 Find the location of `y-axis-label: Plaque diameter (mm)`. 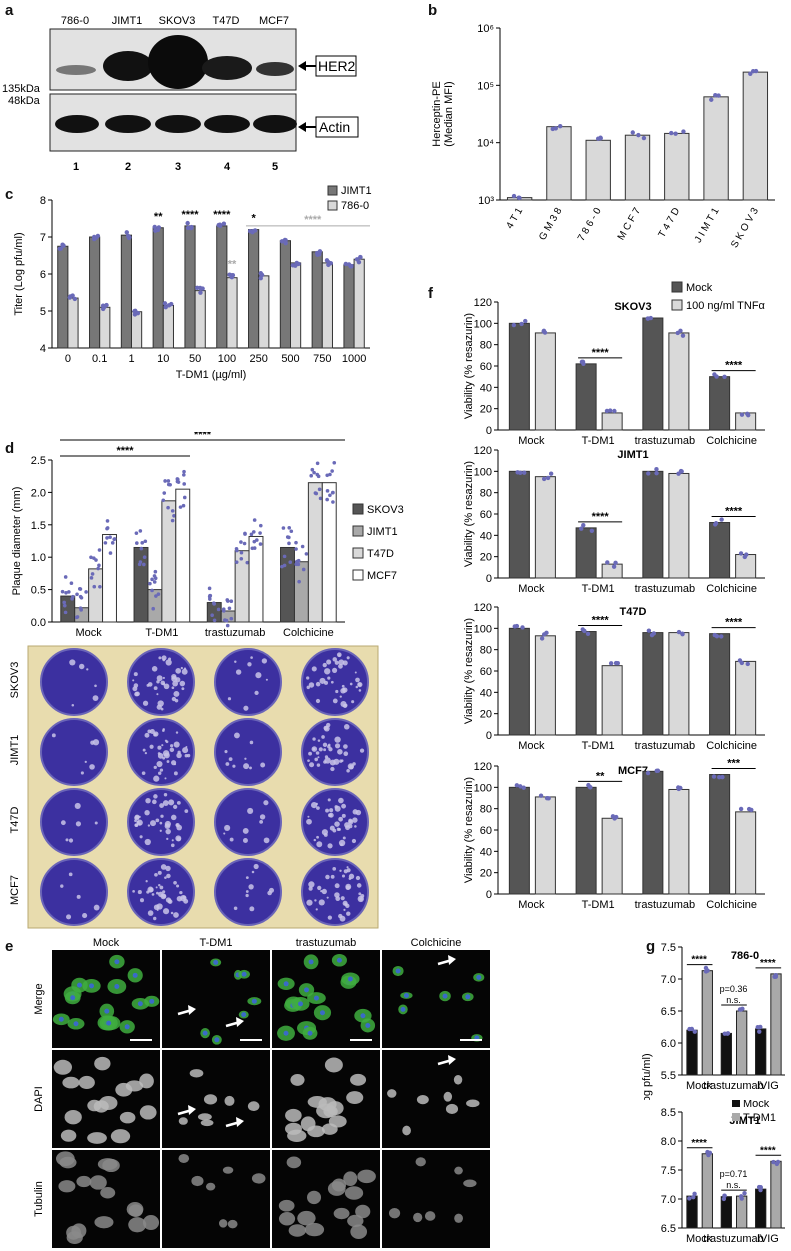

y-axis-label: Plaque diameter (mm) is located at coordinates (17, 541).